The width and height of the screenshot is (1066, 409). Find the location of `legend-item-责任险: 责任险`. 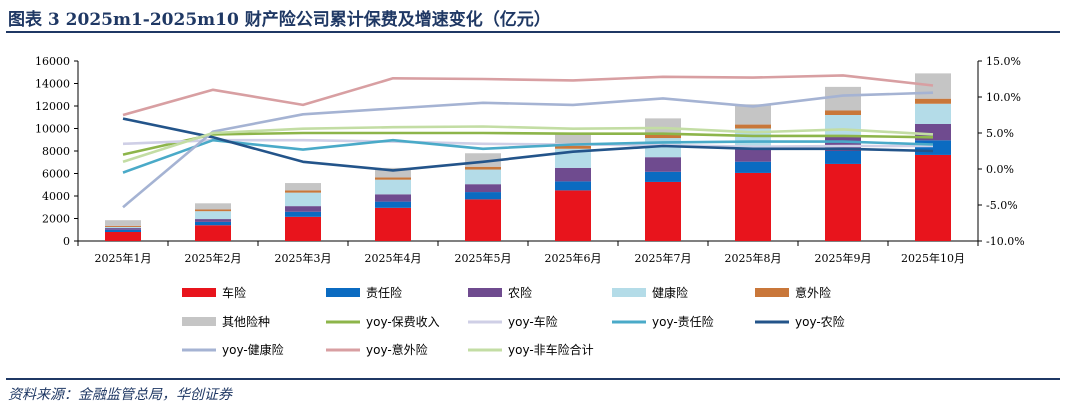

legend-item-责任险: 责任险 is located at coordinates (364, 292).